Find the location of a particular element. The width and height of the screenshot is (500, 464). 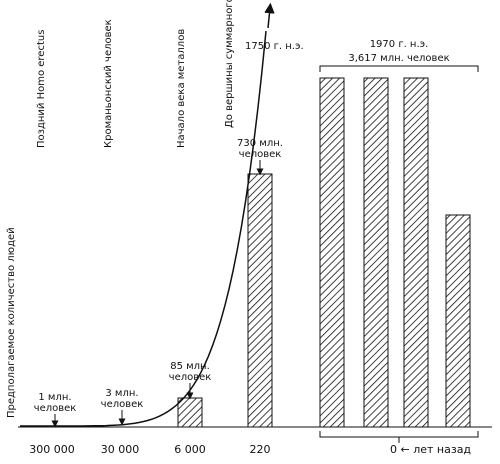

y-axis-label: Предполагаемое количество людей is located at coordinates (11, 322).